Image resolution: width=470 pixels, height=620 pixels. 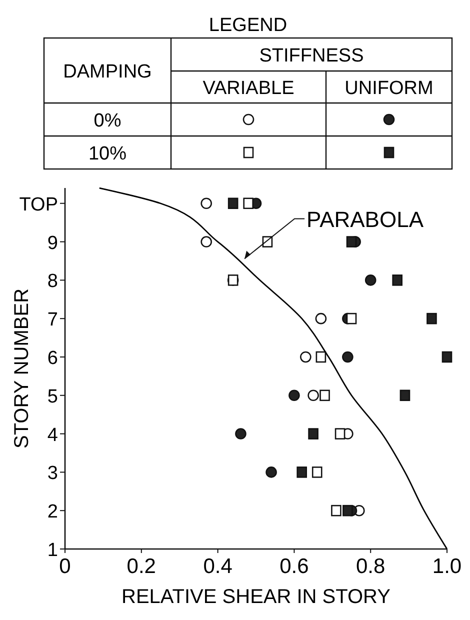 What do you see at coordinates (371, 566) in the screenshot?
I see `x-tick-label: 0.8` at bounding box center [371, 566].